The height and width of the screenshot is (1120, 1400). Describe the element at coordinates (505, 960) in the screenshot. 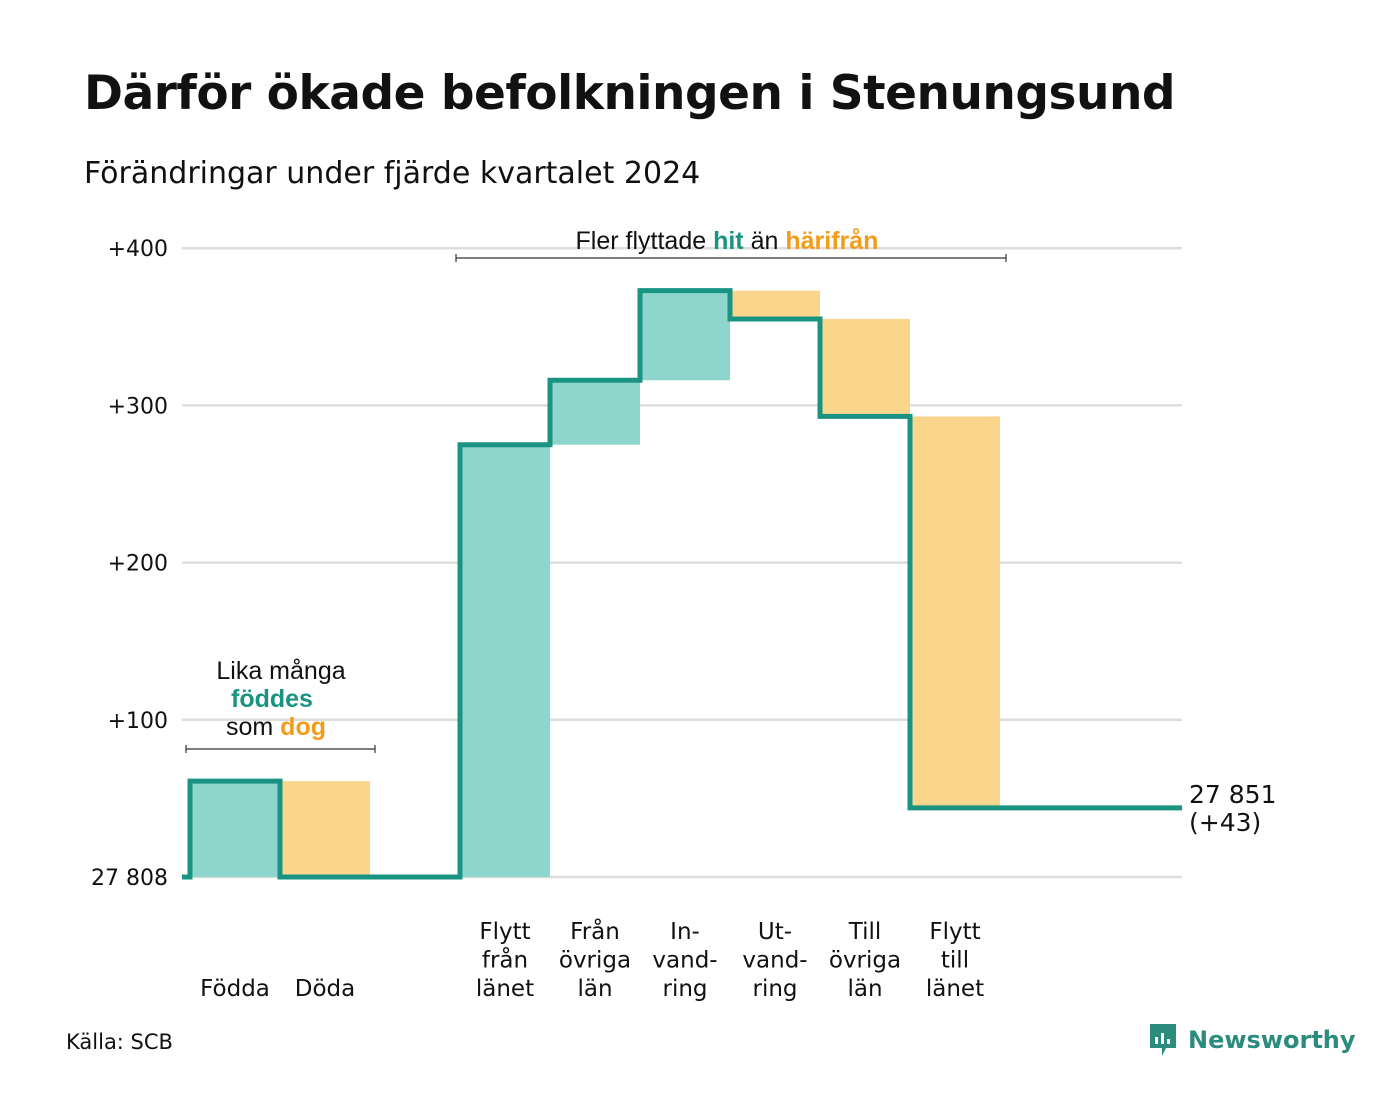

I see `category-label: från` at that location.